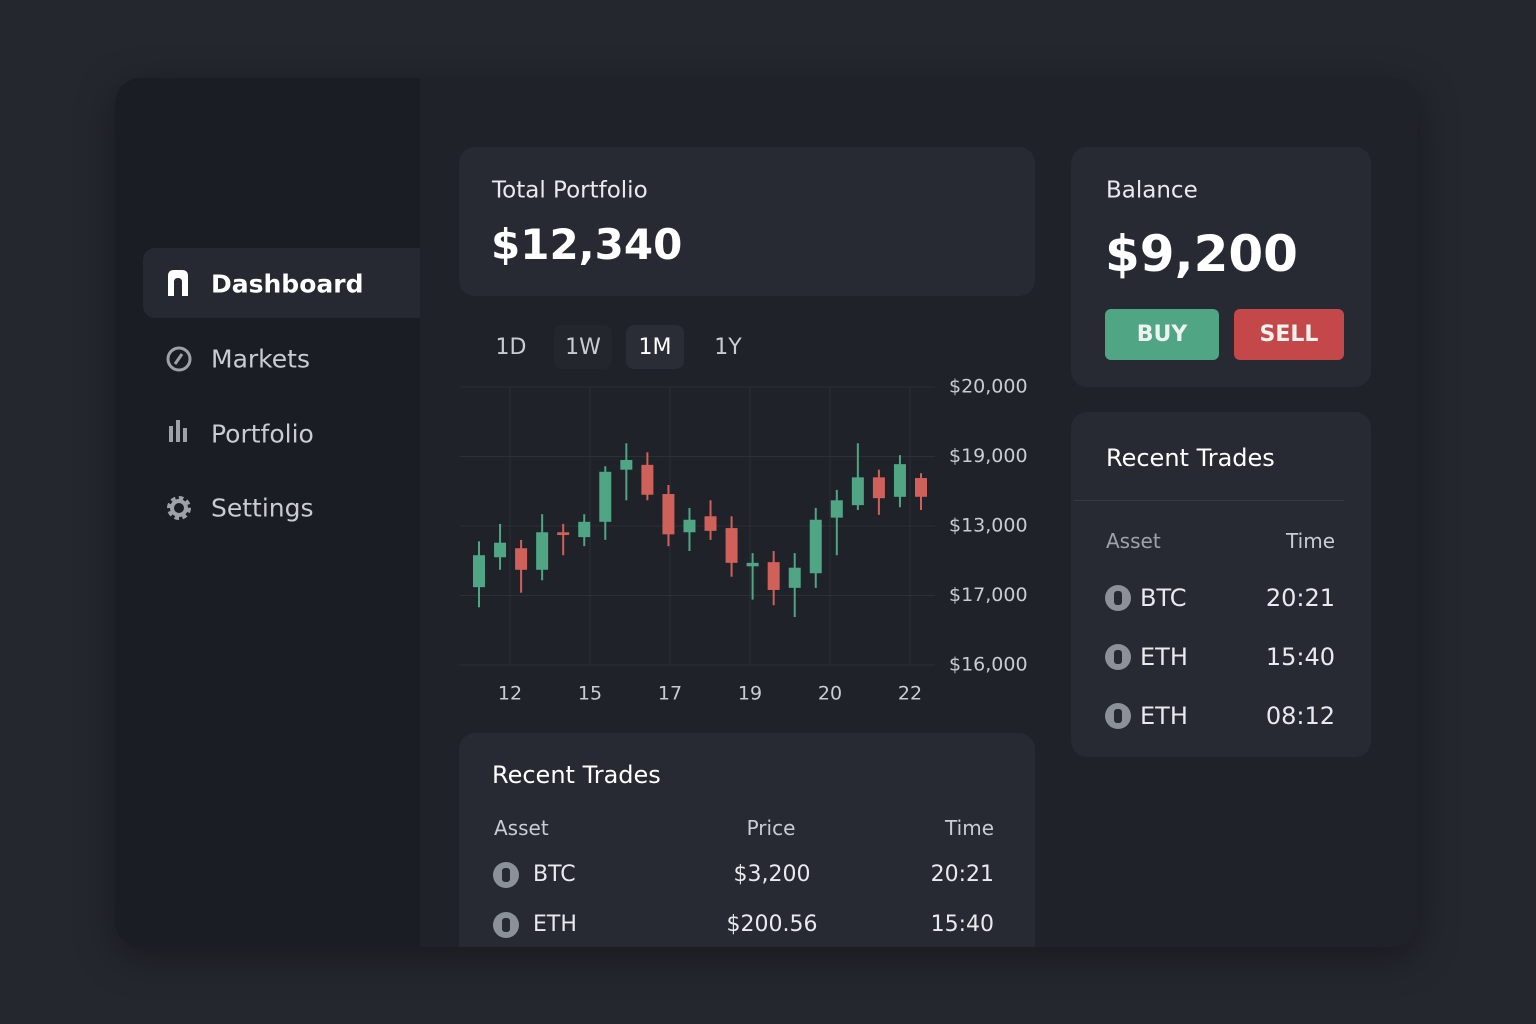 Image resolution: width=1536 pixels, height=1024 pixels. What do you see at coordinates (830, 694) in the screenshot?
I see `x-tick-label: 20` at bounding box center [830, 694].